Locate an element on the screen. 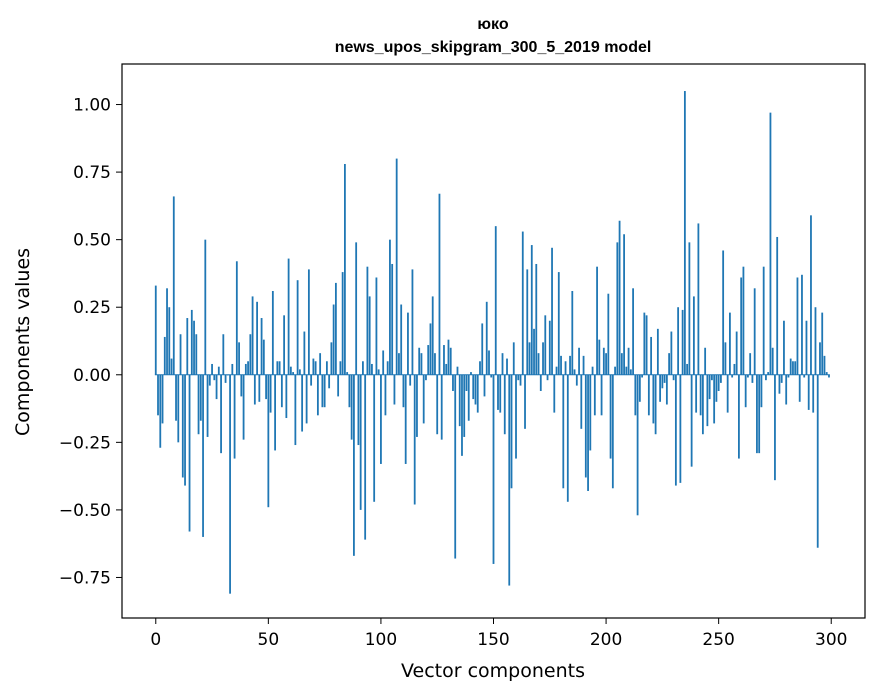 The image size is (880, 696). x-axis-ticks: 0 50 100 150 200 250 300 is located at coordinates (498, 634).